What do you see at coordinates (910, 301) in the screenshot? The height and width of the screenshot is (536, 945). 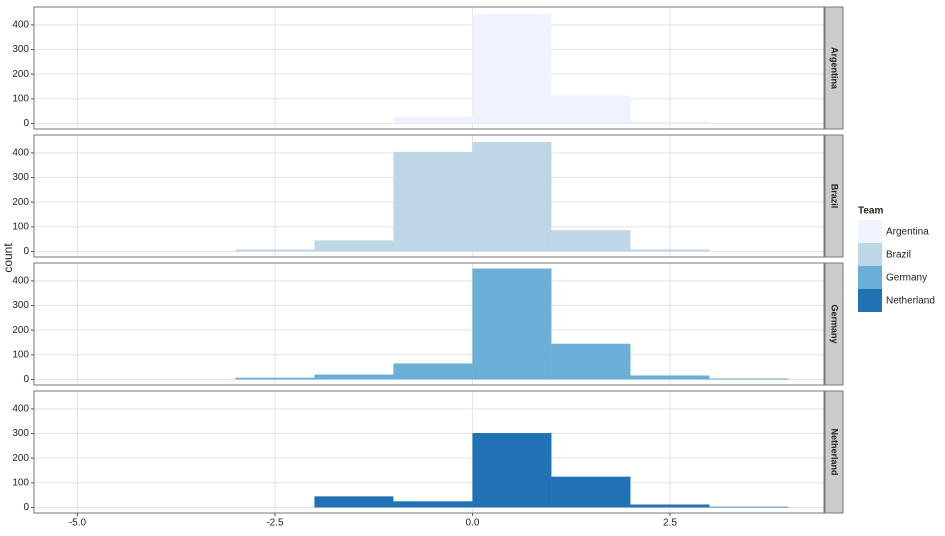 I see `legend-label: Netherland` at bounding box center [910, 301].